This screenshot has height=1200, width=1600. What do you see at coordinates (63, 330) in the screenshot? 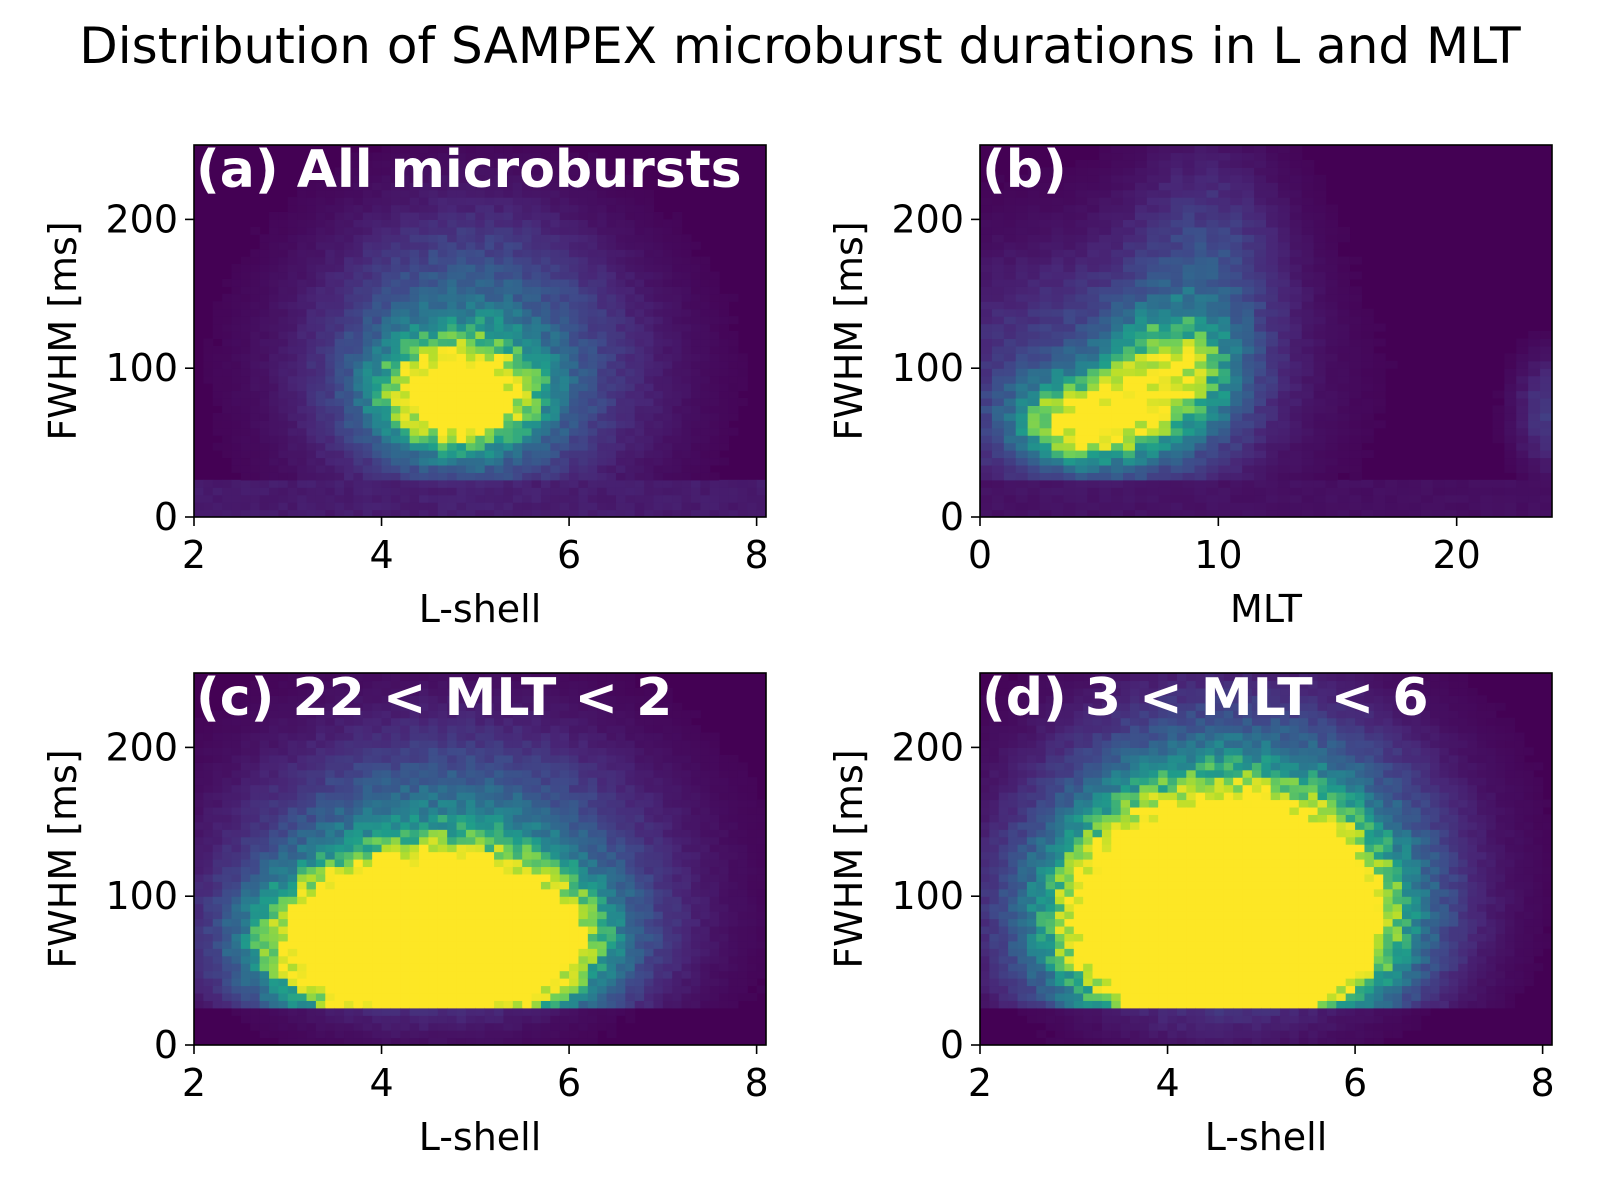
I see `y-axis-label: FWHM [ms]` at bounding box center [63, 330].